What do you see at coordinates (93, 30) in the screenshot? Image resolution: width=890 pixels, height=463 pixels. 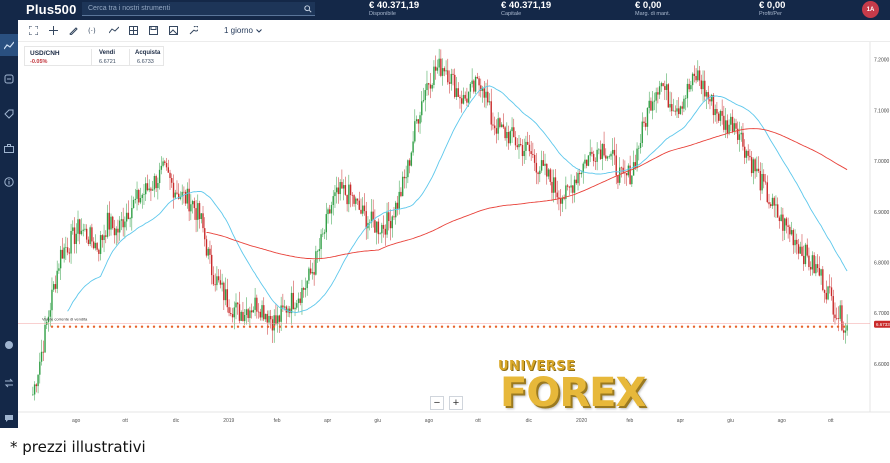 I see `indicators-button: (·)` at bounding box center [93, 30].